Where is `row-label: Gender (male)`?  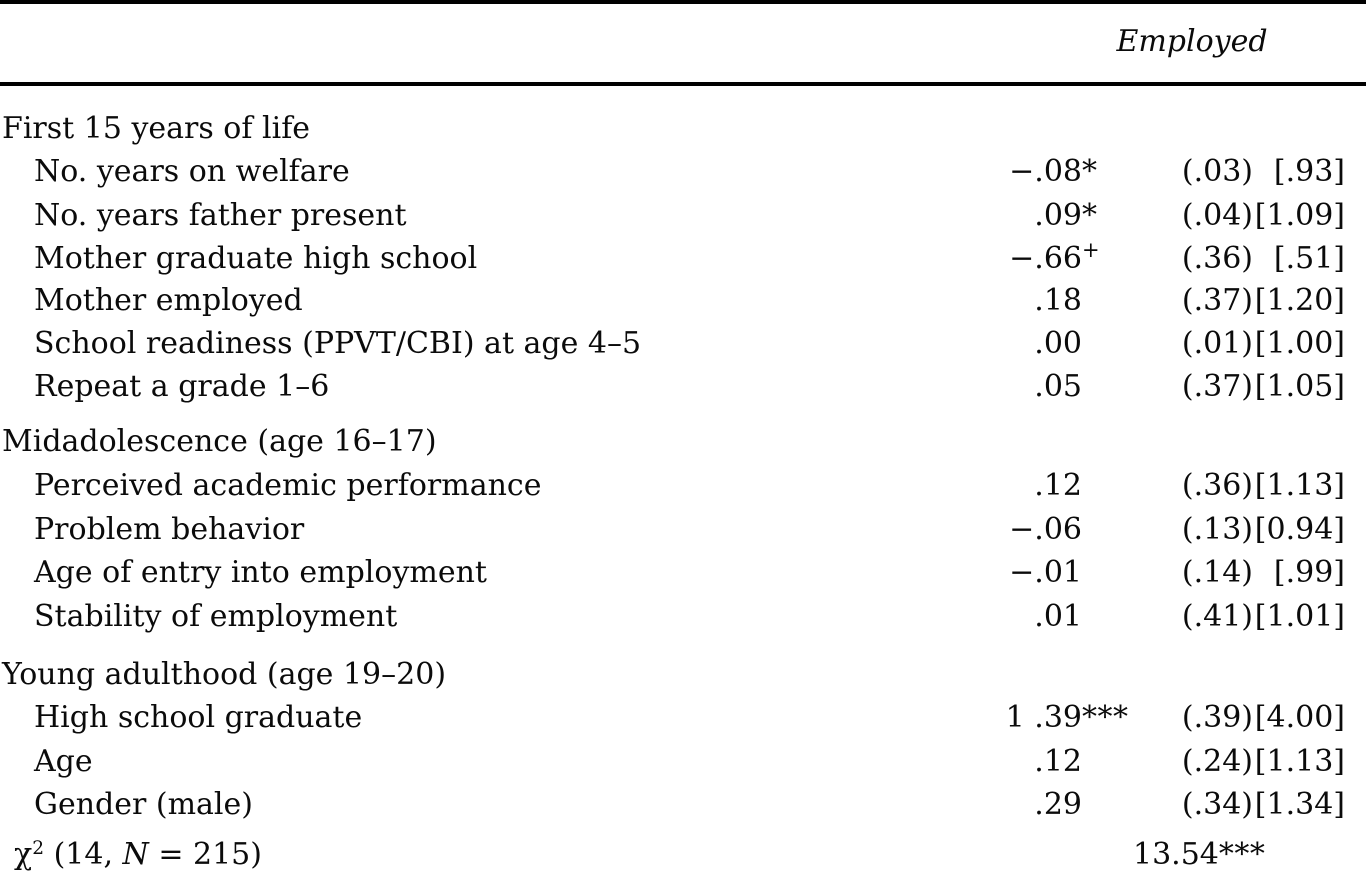 row-label: Gender (male) is located at coordinates (143, 804).